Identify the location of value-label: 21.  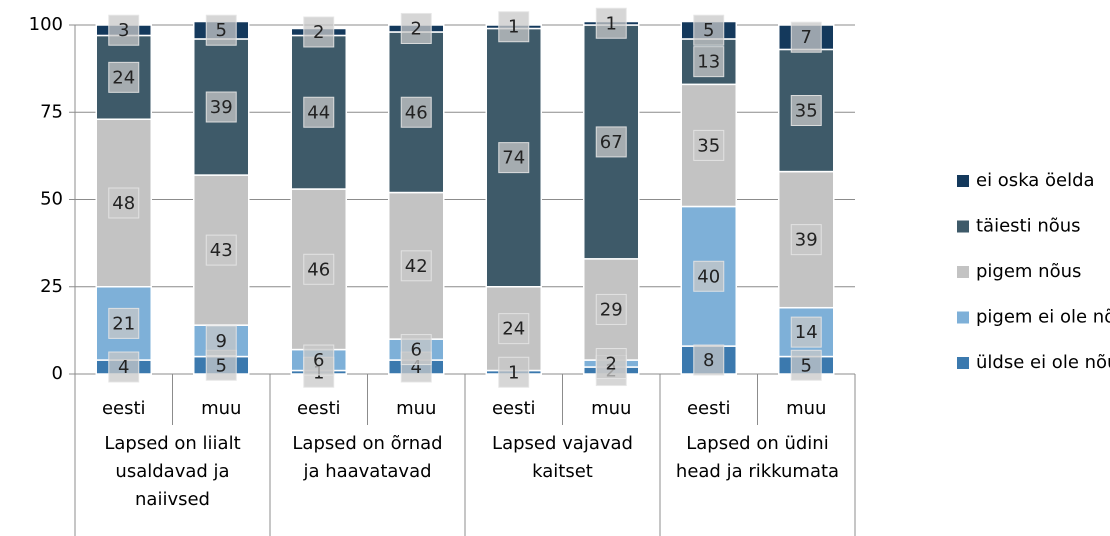
(123, 323).